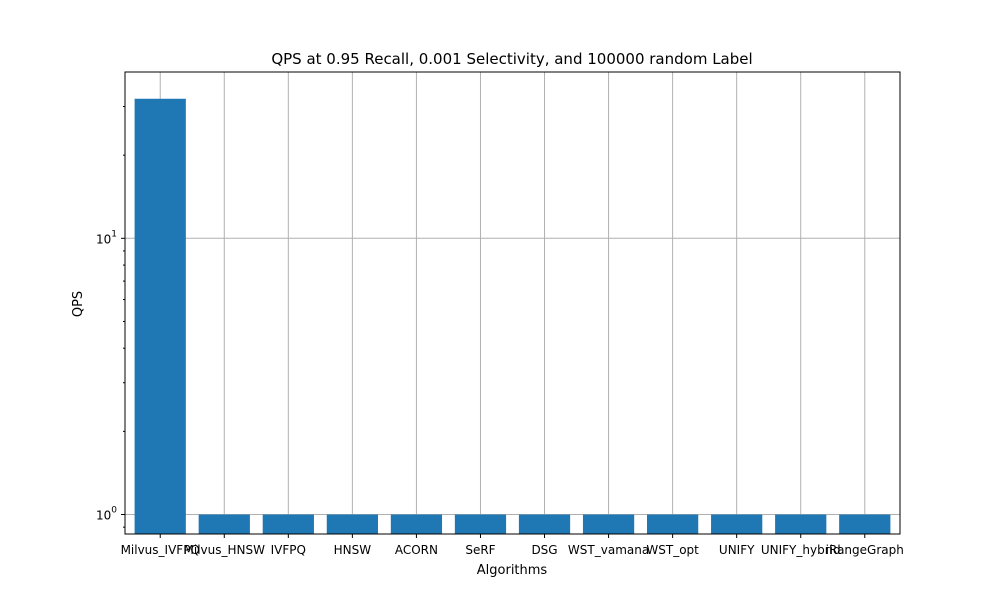 The width and height of the screenshot is (1000, 600). Describe the element at coordinates (672, 550) in the screenshot. I see `x-tick-label: WST_opt` at that location.